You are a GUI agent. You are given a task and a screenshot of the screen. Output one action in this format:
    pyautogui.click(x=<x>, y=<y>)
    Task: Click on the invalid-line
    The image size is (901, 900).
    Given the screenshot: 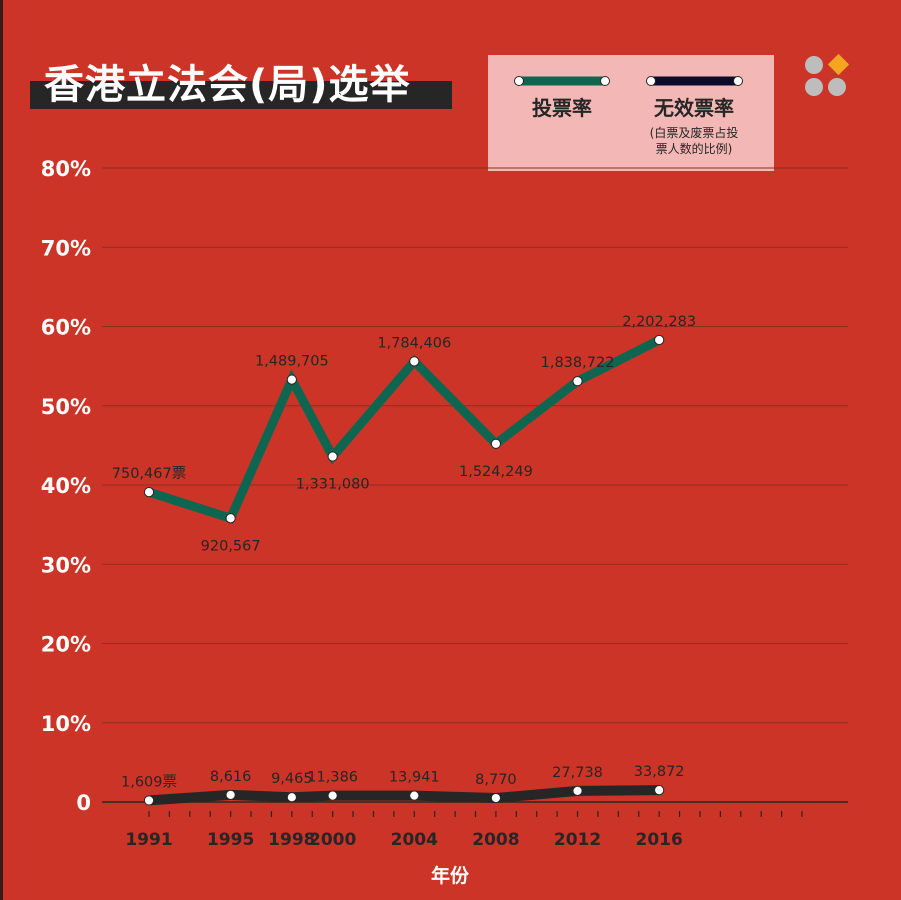 What is the action you would take?
    pyautogui.click(x=404, y=795)
    